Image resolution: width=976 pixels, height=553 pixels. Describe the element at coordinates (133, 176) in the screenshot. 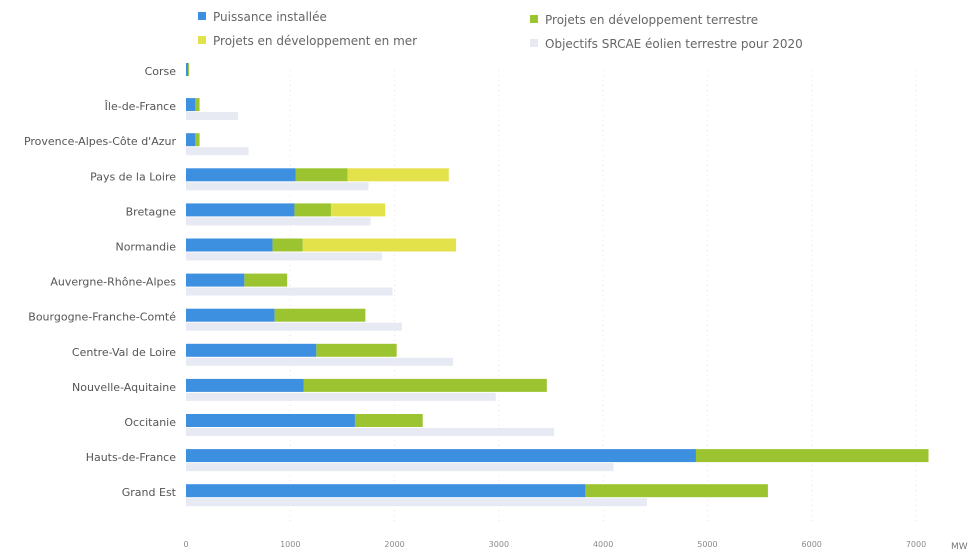

I see `category-label-pays-de-la-loire: Pays de la Loire` at that location.